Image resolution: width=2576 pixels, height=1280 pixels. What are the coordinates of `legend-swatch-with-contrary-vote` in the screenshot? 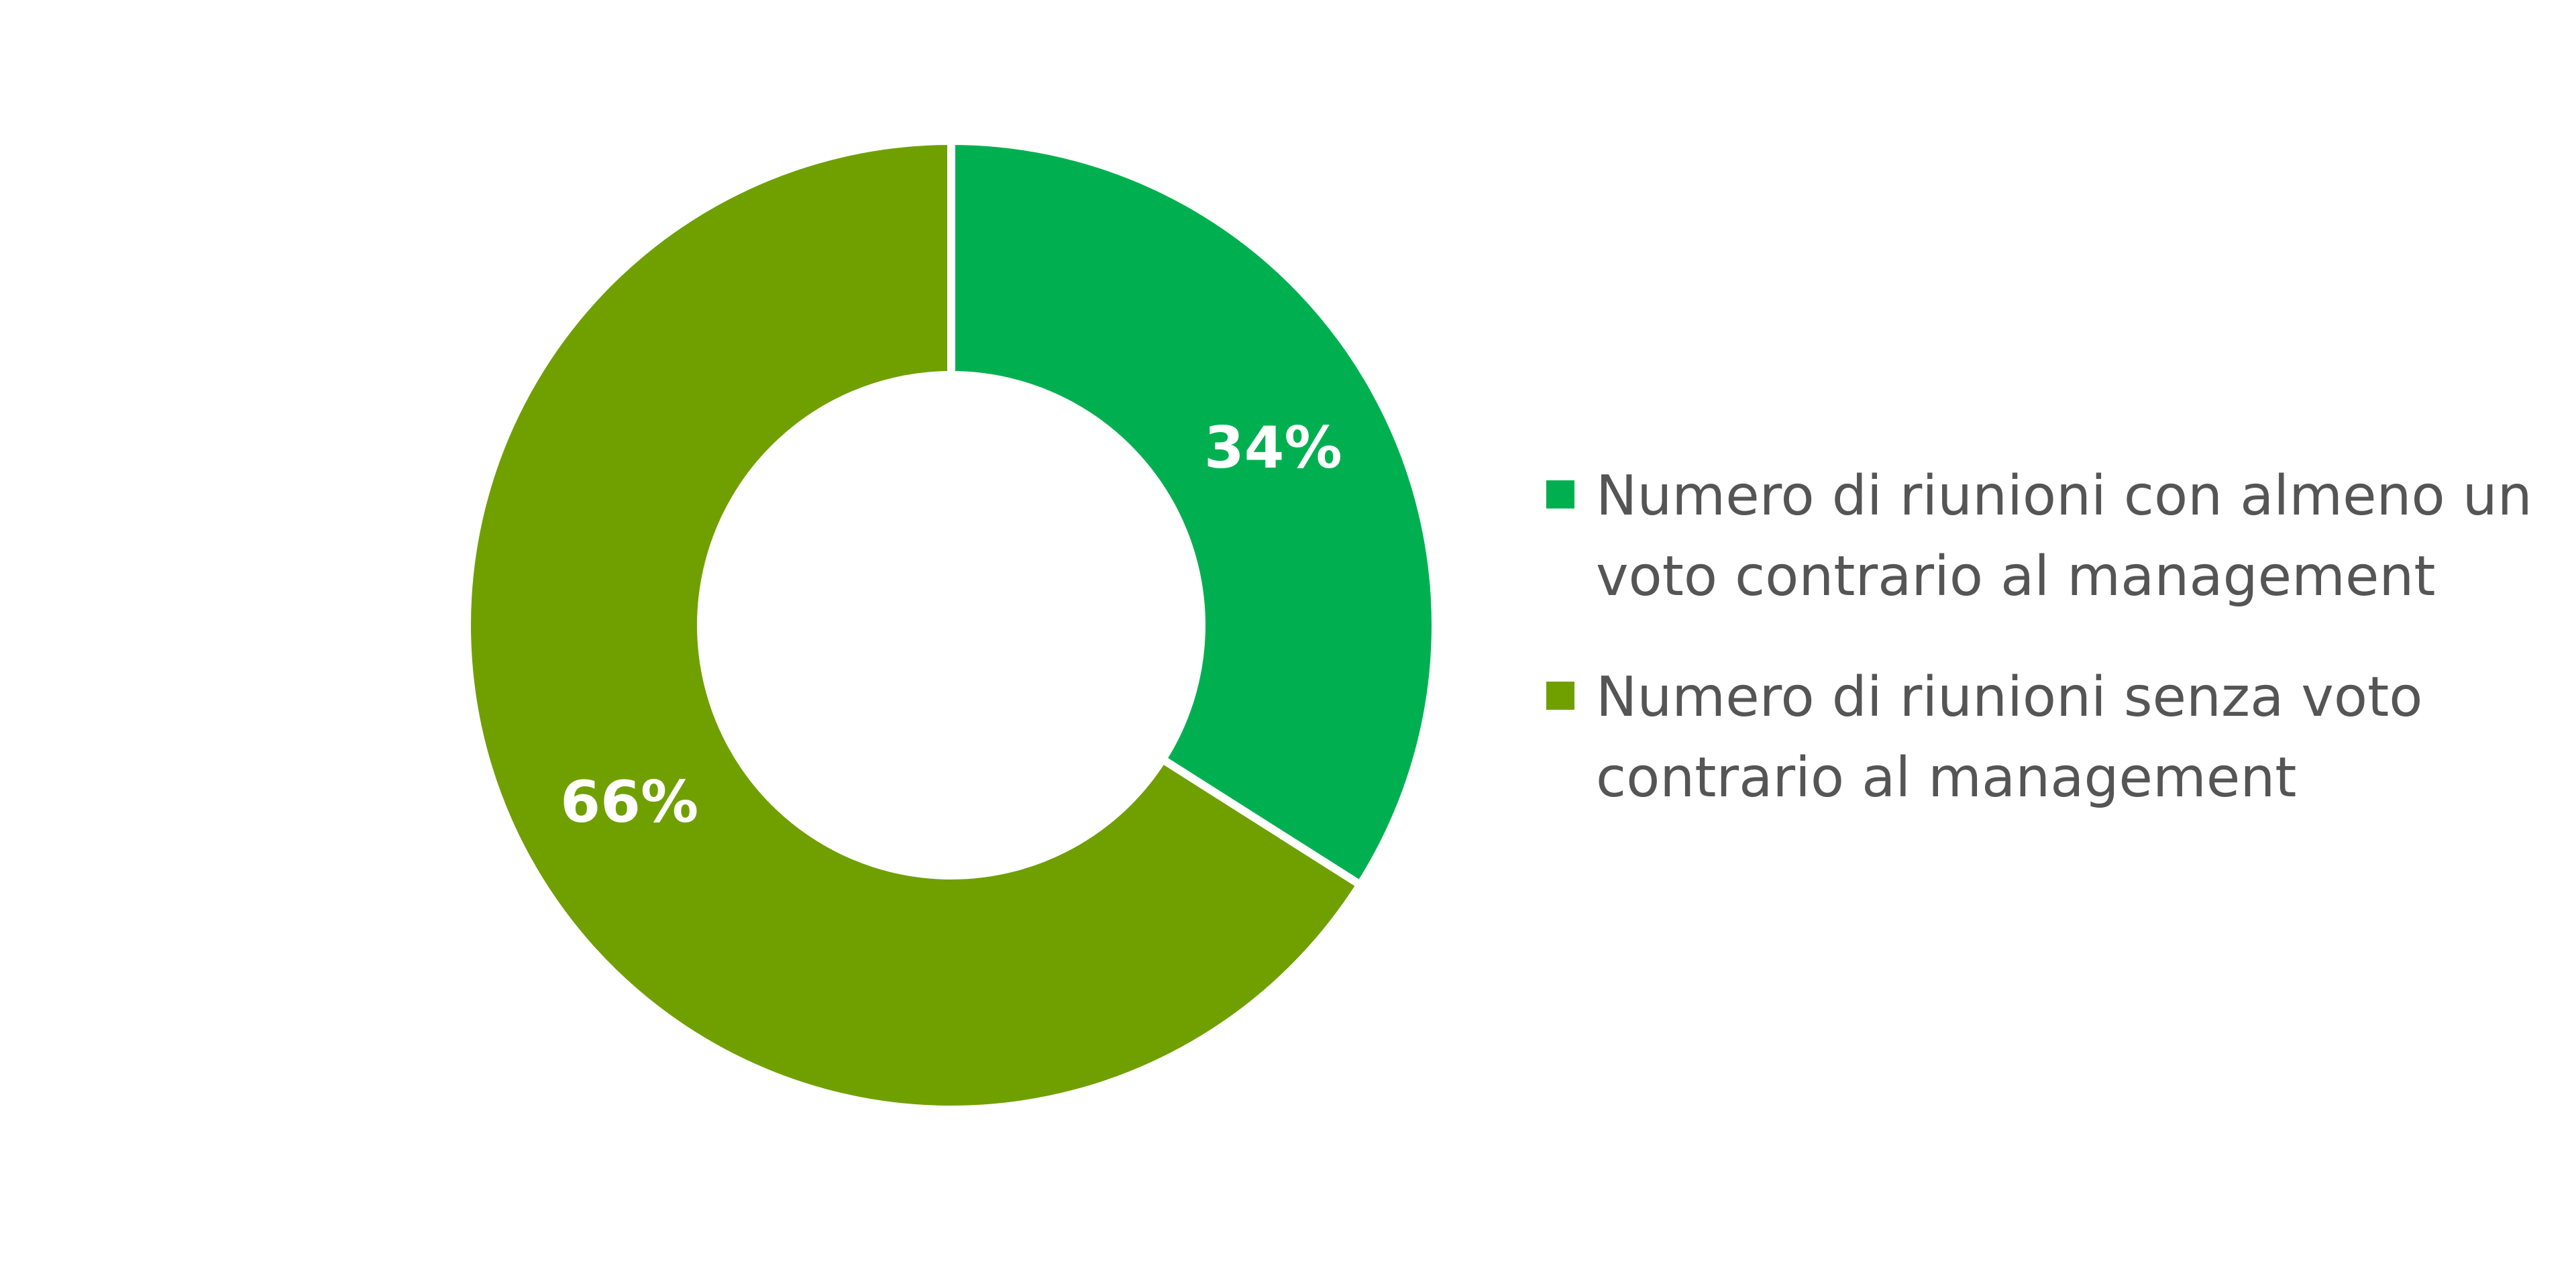 It's located at (1560, 495).